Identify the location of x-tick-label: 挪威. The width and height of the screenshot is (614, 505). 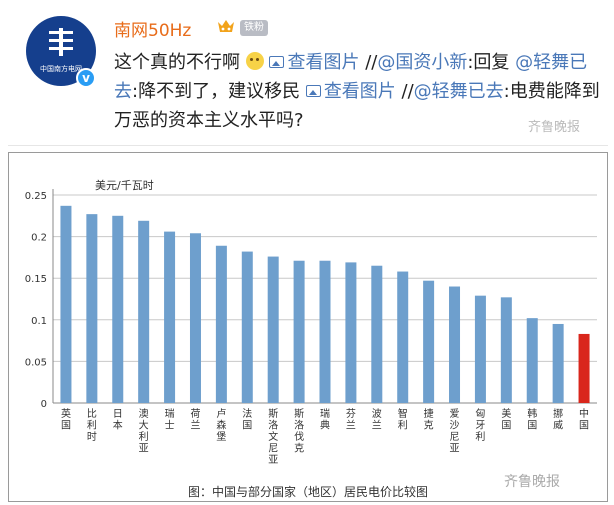
(558, 419).